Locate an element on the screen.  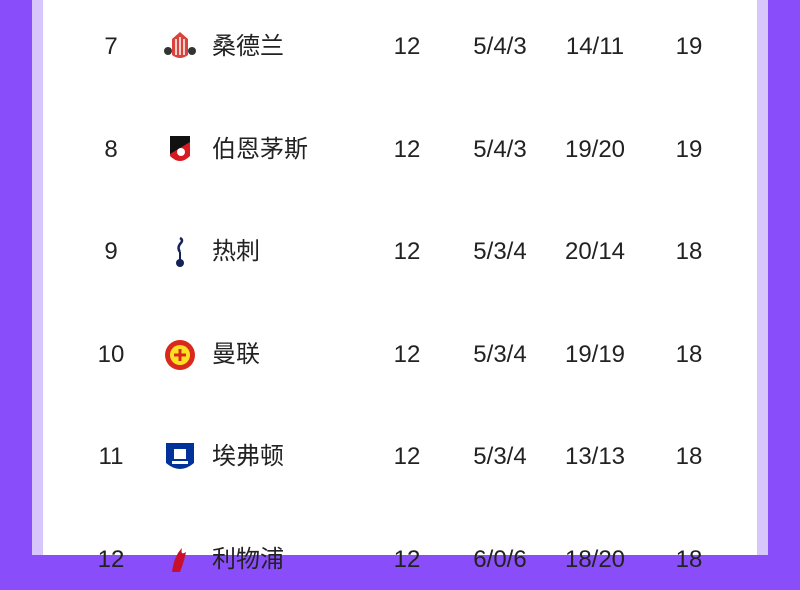
rank: 11 is located at coordinates (111, 456).